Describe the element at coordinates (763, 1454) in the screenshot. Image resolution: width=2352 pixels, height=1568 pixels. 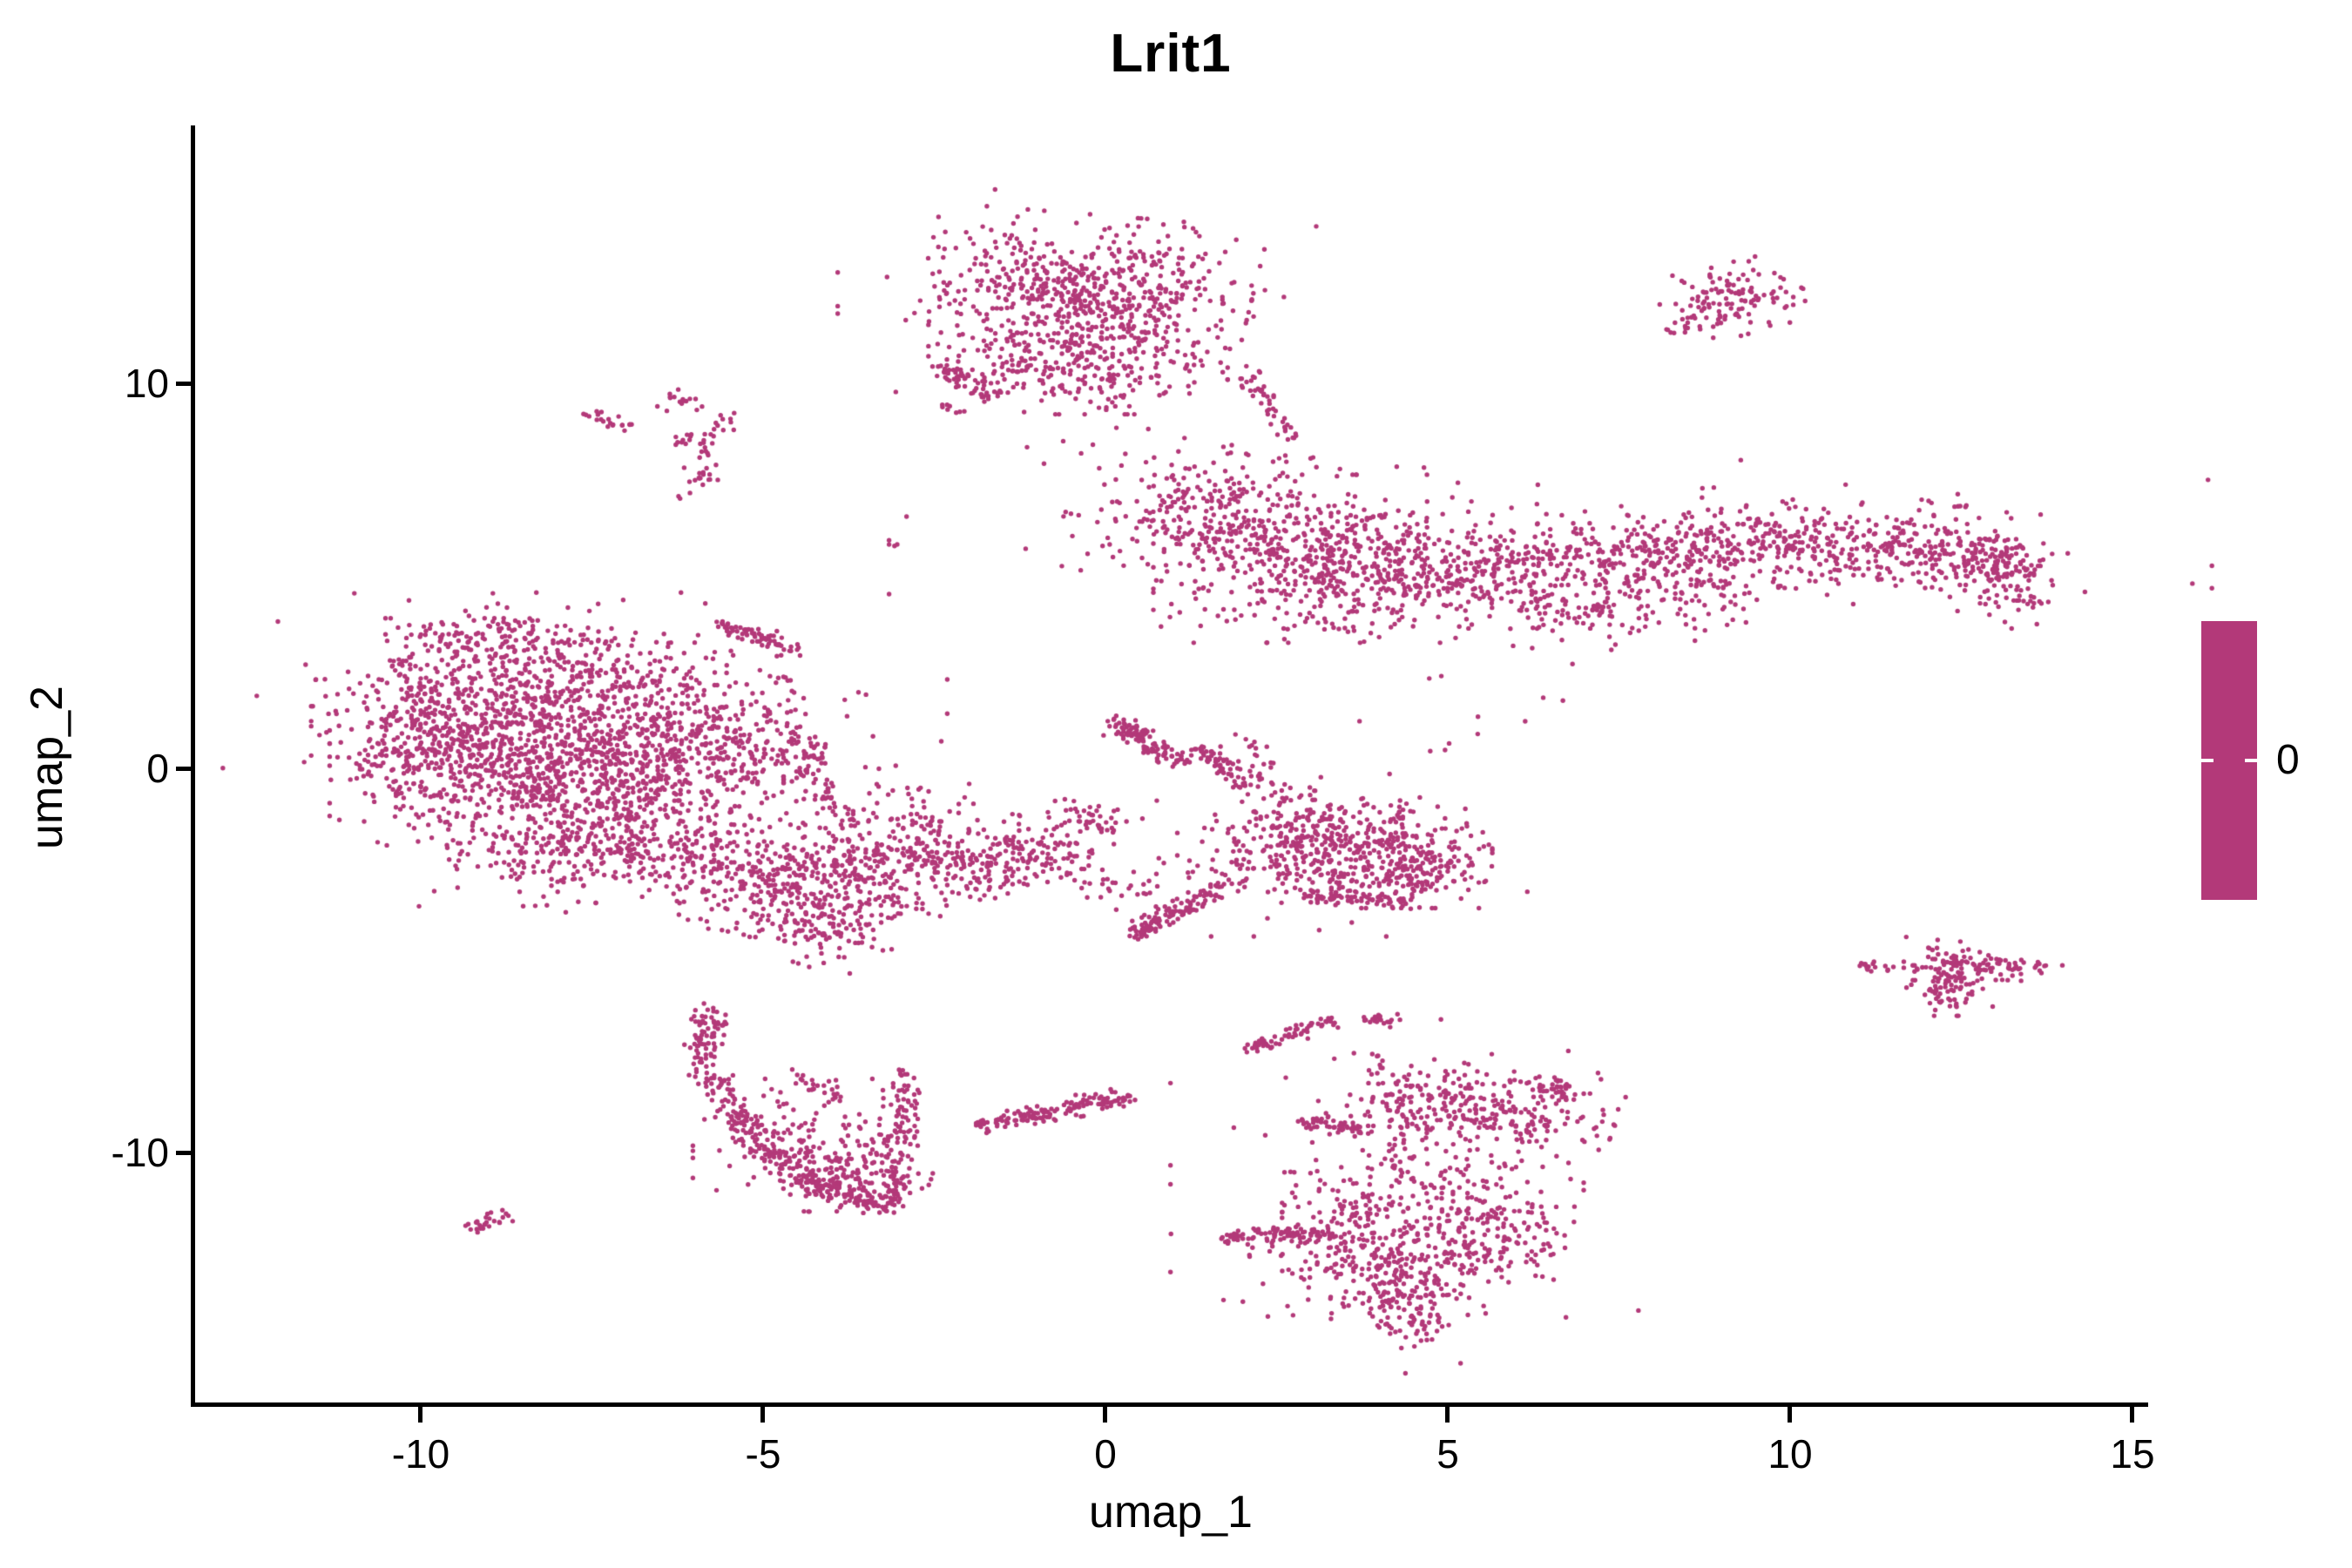
I see `x-tick-label: -5` at that location.